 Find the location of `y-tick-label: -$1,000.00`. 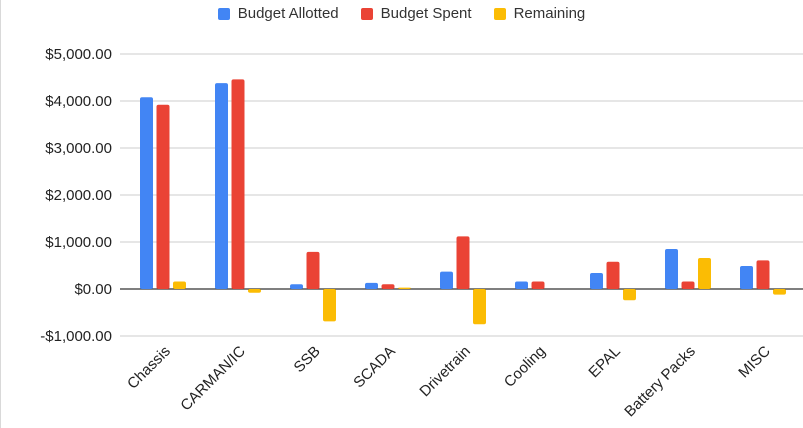

y-tick-label: -$1,000.00 is located at coordinates (76, 336).